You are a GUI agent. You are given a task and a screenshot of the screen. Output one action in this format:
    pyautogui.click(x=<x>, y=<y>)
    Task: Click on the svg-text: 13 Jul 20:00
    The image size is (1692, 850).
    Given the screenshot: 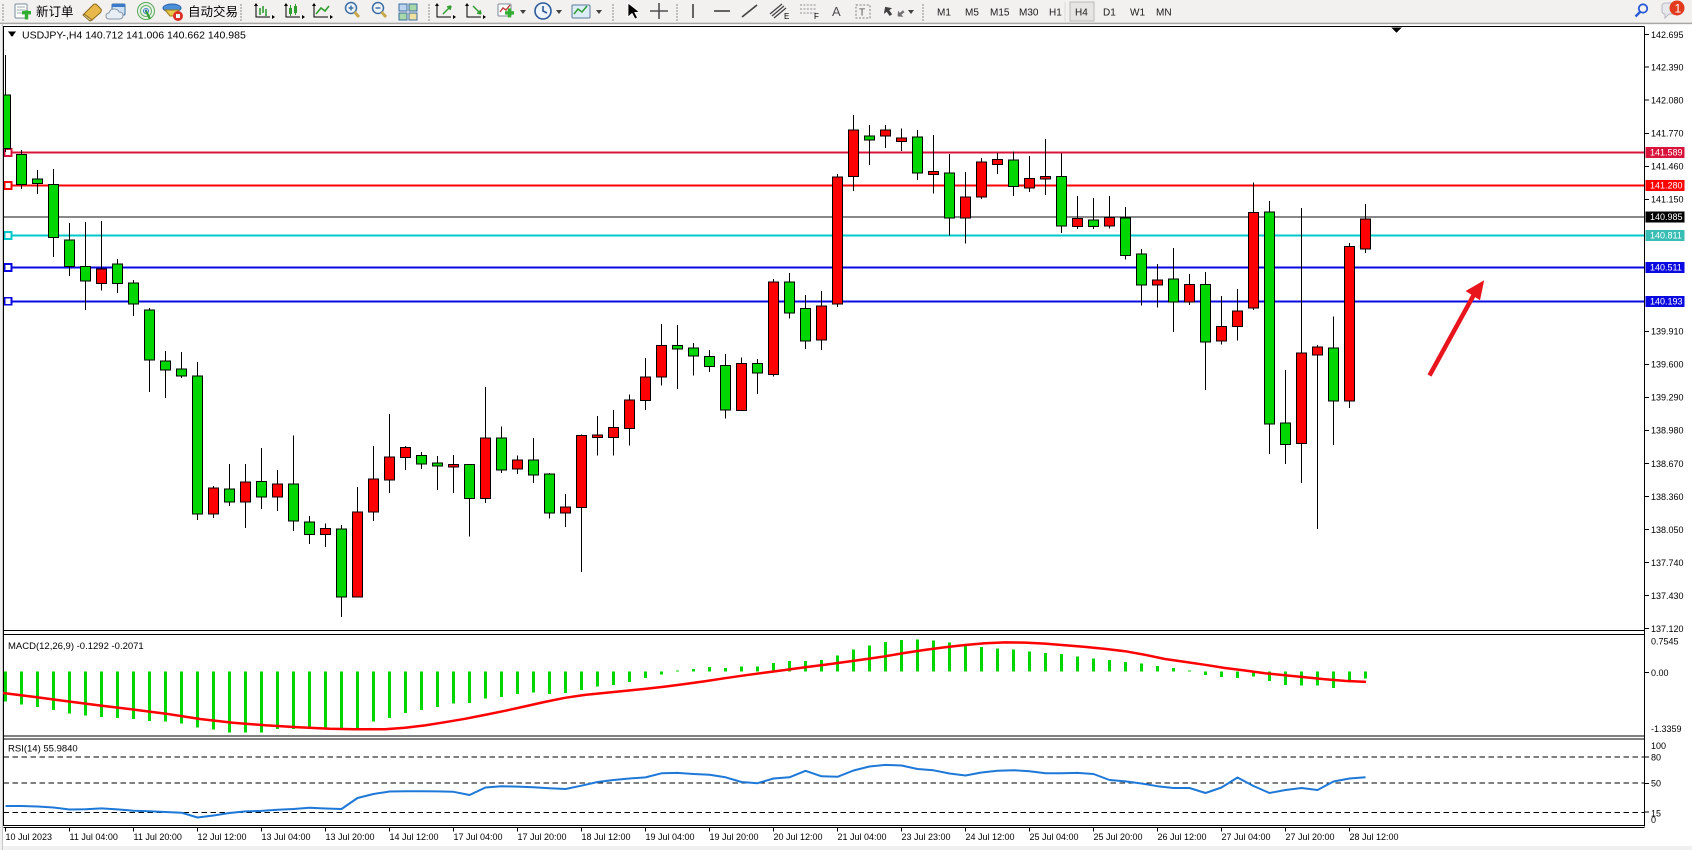 What is the action you would take?
    pyautogui.click(x=350, y=837)
    